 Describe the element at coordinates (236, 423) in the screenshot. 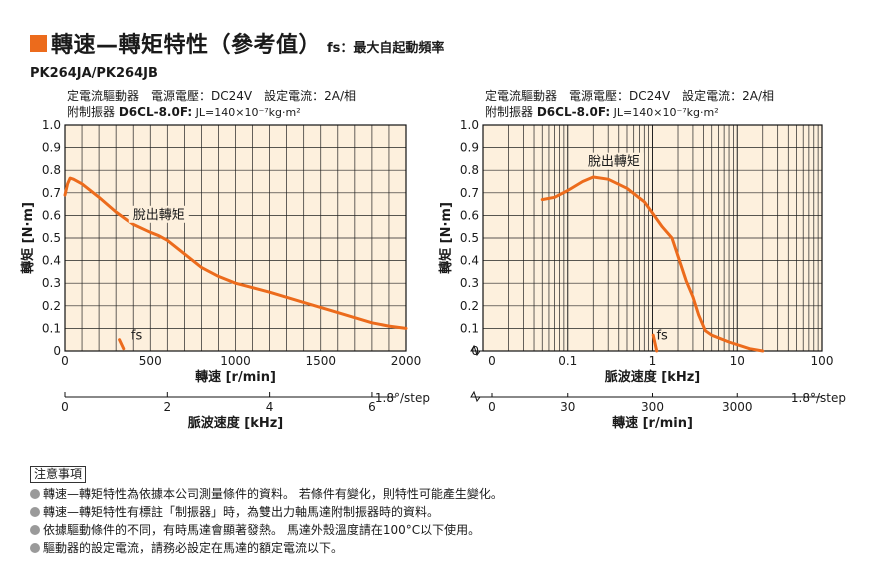

I see `secondary-axis-label: 脈波速度 [kHz]` at that location.